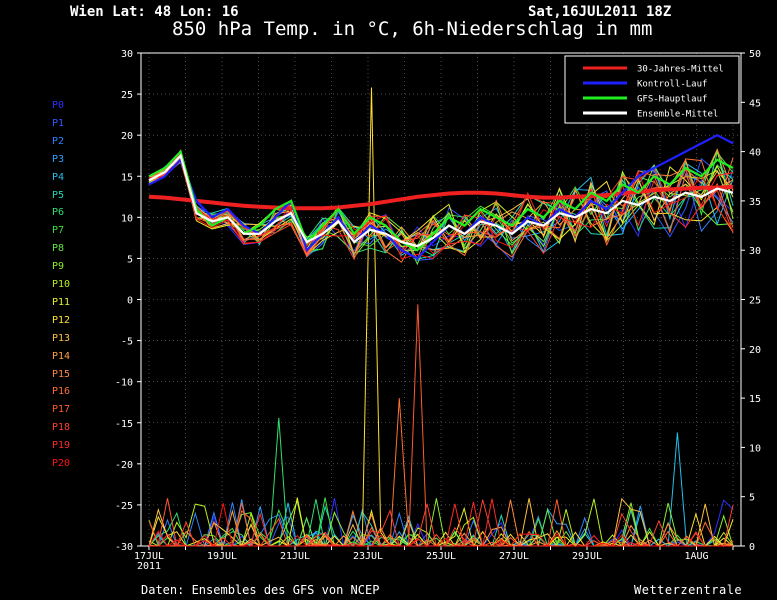 The width and height of the screenshot is (777, 600). I want to click on member-label: P18, so click(61, 428).